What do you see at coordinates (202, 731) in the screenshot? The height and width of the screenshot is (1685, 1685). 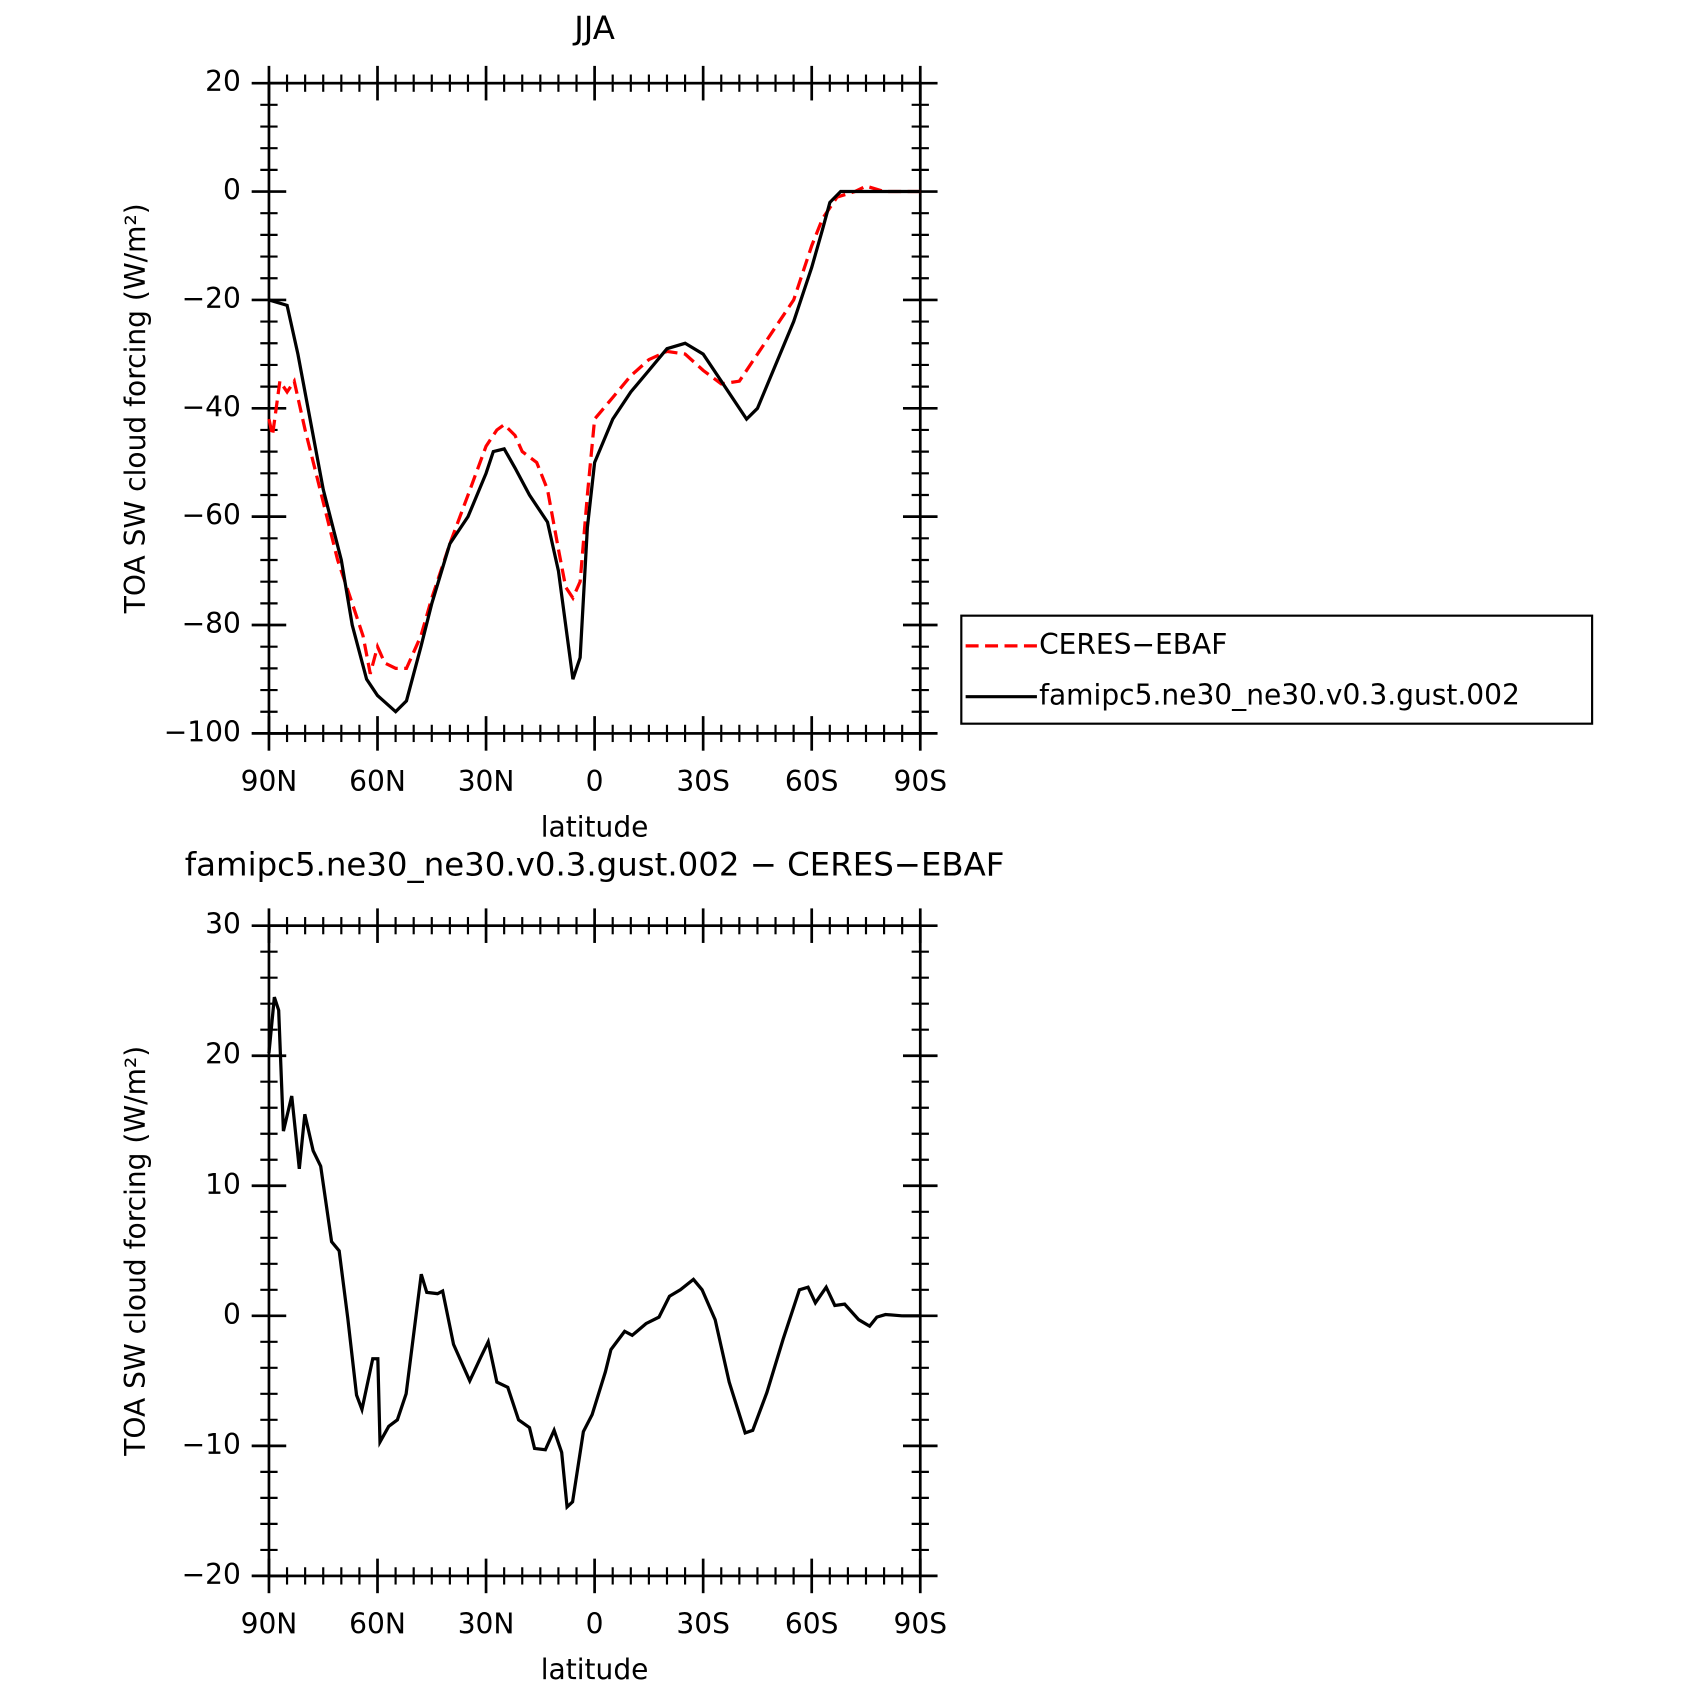 I see `y-tick-label: −100` at bounding box center [202, 731].